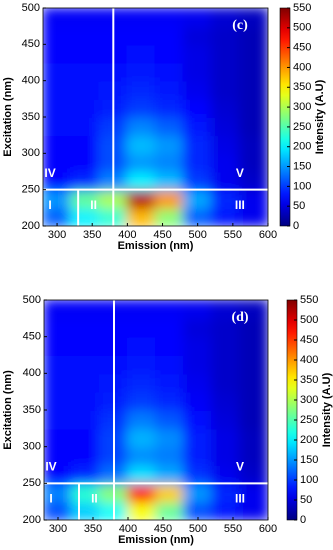  I want to click on x-tick-label: 350, so click(93, 529).